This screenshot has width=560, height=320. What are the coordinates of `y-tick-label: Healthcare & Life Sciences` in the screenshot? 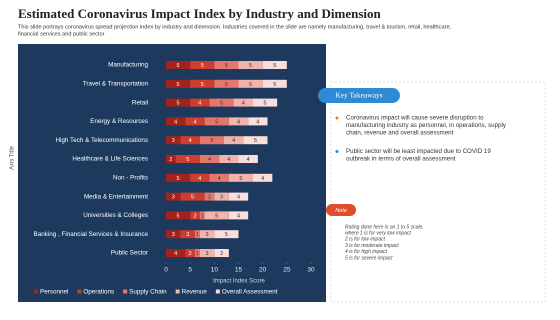 It's located at (110, 159).